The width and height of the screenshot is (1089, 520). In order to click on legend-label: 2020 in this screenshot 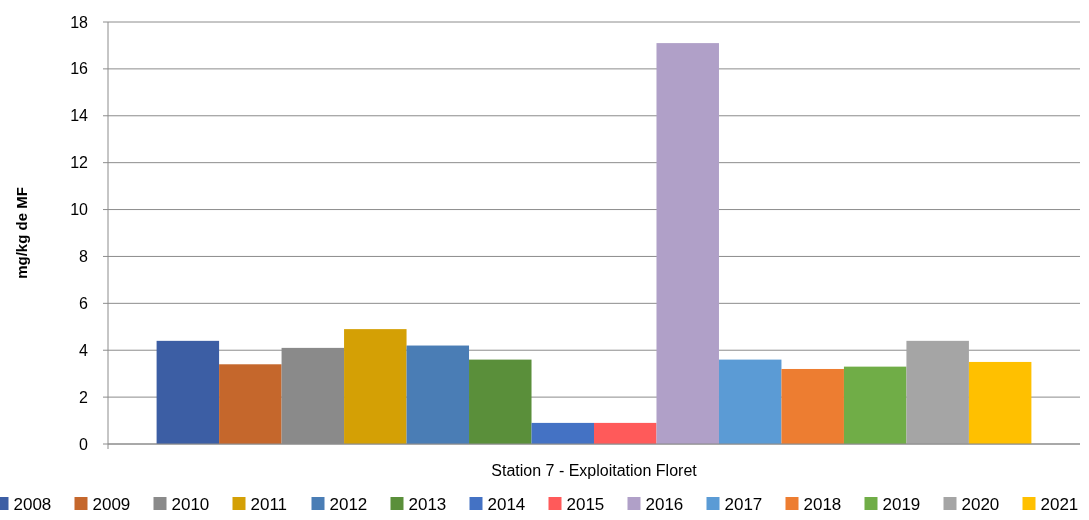, I will do `click(980, 504)`.